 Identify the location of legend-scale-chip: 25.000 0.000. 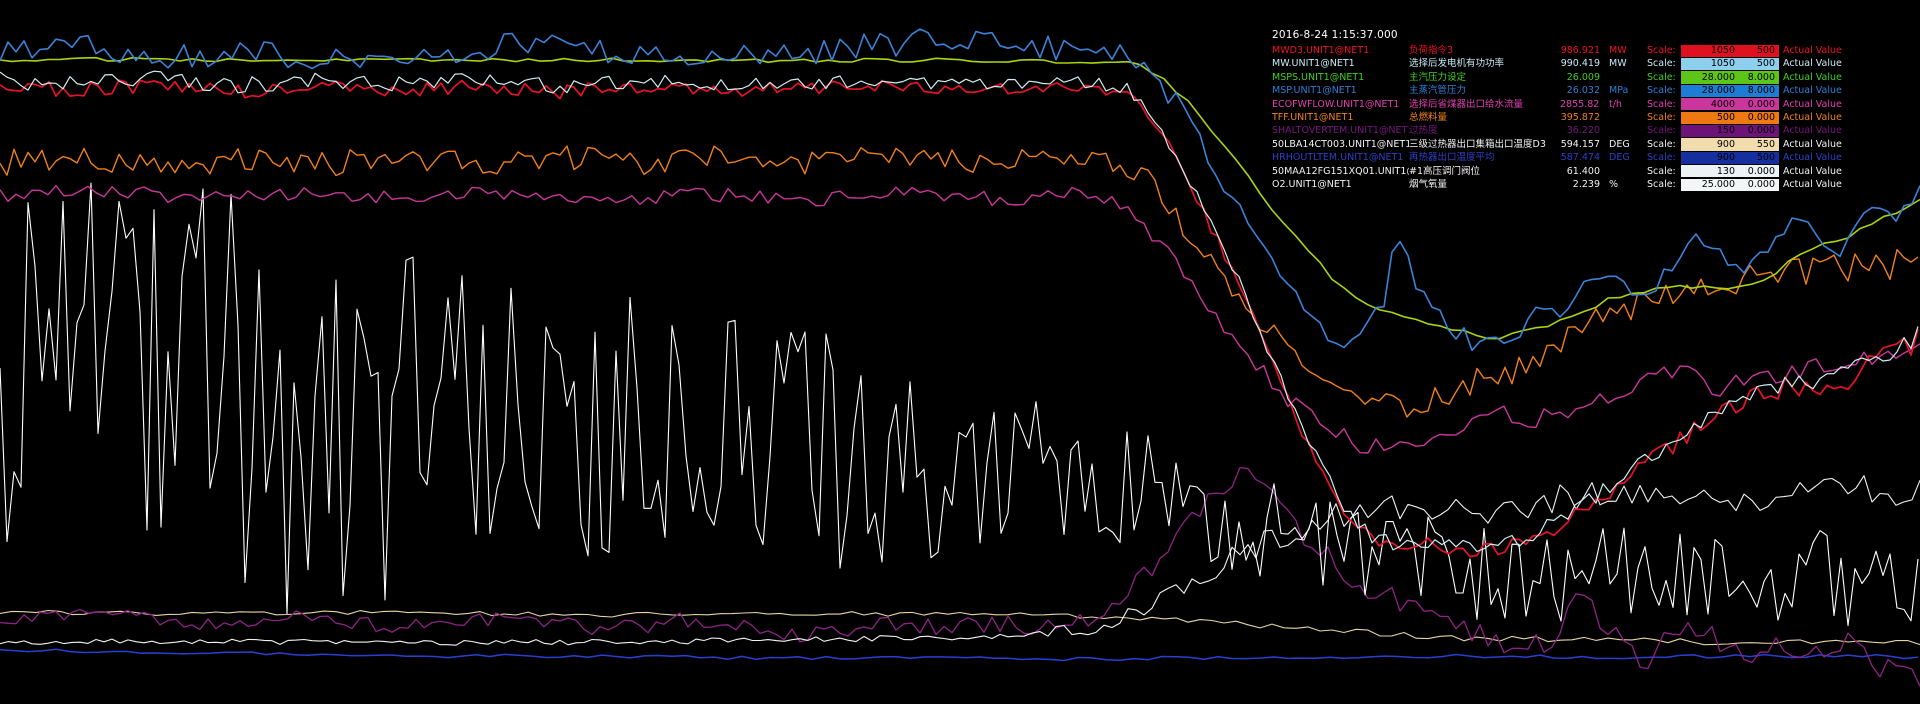
(1730, 184).